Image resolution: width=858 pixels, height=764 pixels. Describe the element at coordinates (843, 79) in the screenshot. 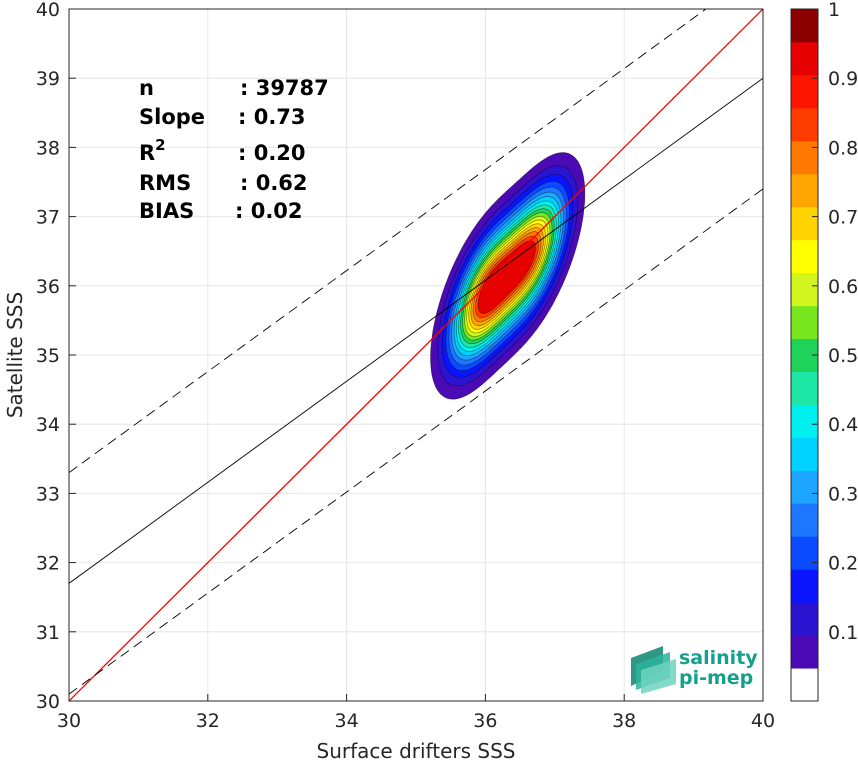

I see `colorbar-tick-label: 0.9` at that location.